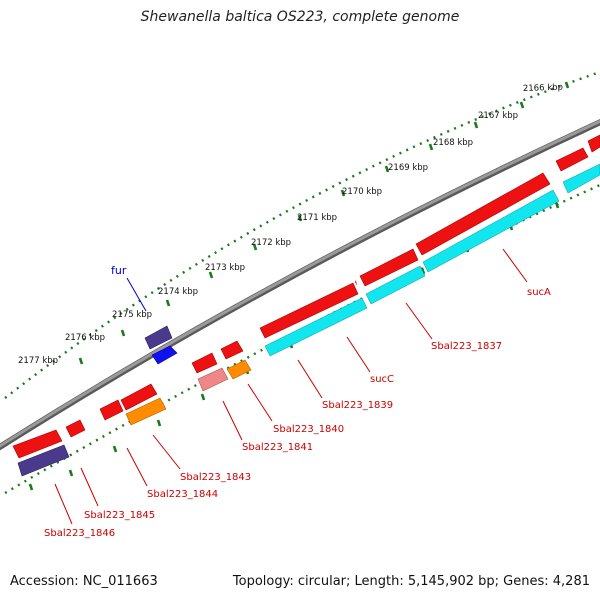 The height and width of the screenshot is (600, 600). What do you see at coordinates (593, 143) in the screenshot?
I see `cds-sucA-left` at bounding box center [593, 143].